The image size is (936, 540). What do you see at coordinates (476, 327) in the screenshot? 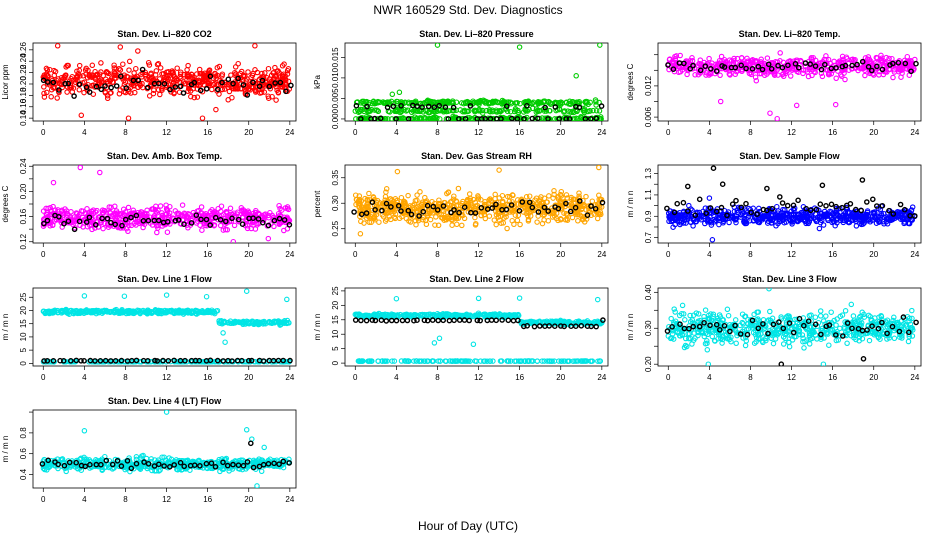
I see `plot-frame` at bounding box center [476, 327].